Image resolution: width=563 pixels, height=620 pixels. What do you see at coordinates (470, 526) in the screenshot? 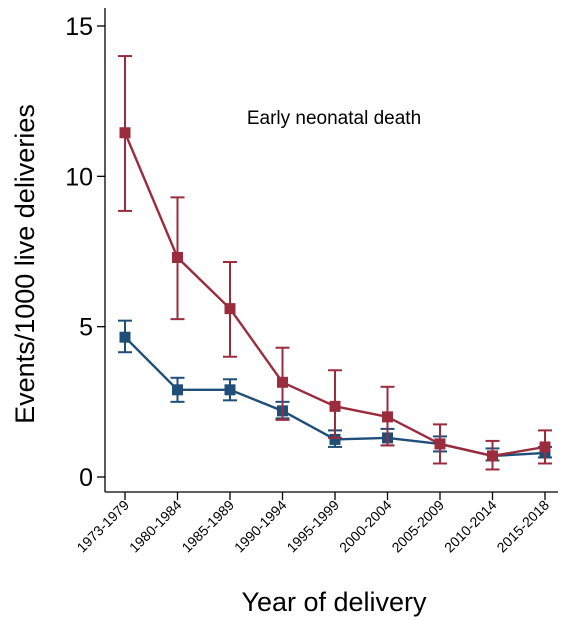
I see `x-tick-label: 2010-2014` at bounding box center [470, 526].